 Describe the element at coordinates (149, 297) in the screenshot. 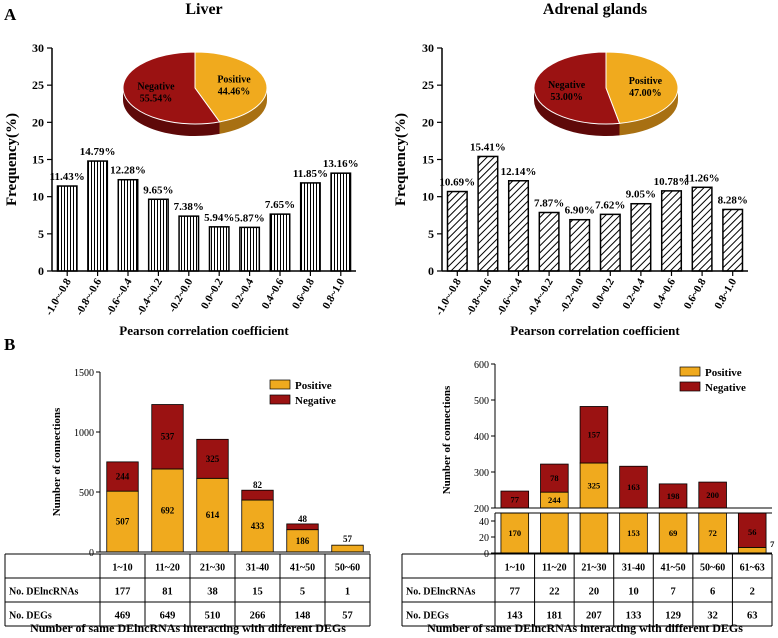

I see `x-tick-label: -0.4~-0.2` at that location.